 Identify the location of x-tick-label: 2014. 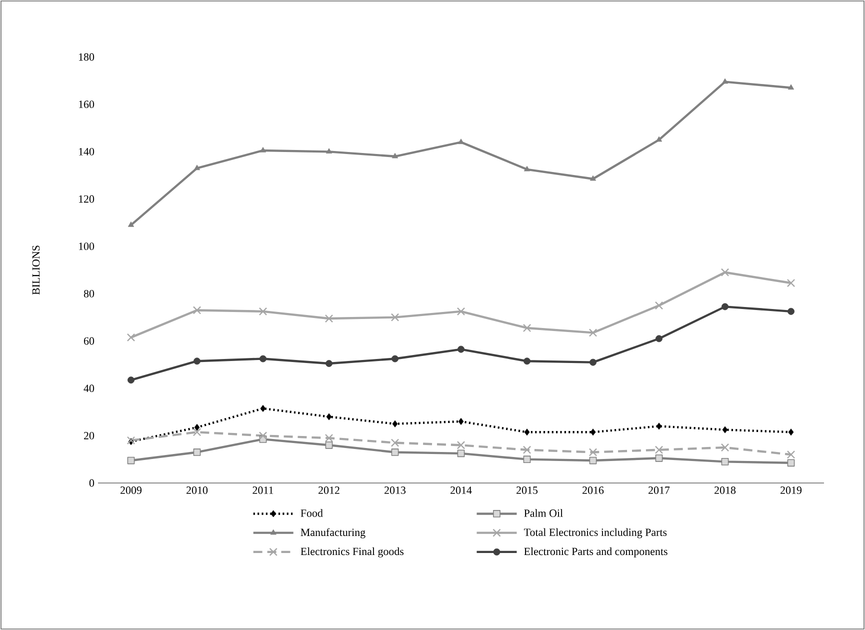
(461, 490).